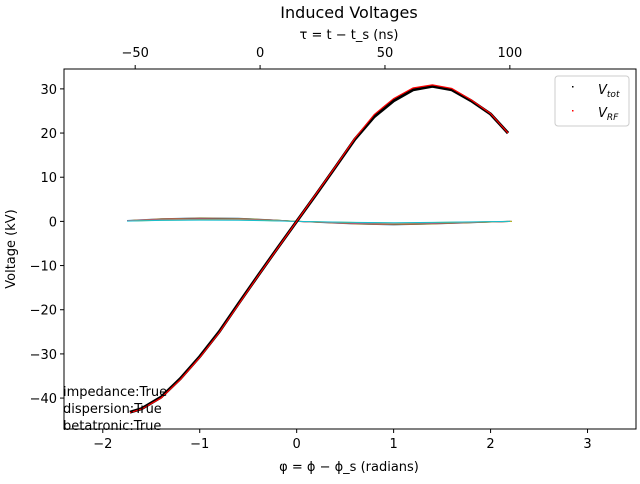  Describe the element at coordinates (43, 311) in the screenshot. I see `y-tick-label: −20` at that location.